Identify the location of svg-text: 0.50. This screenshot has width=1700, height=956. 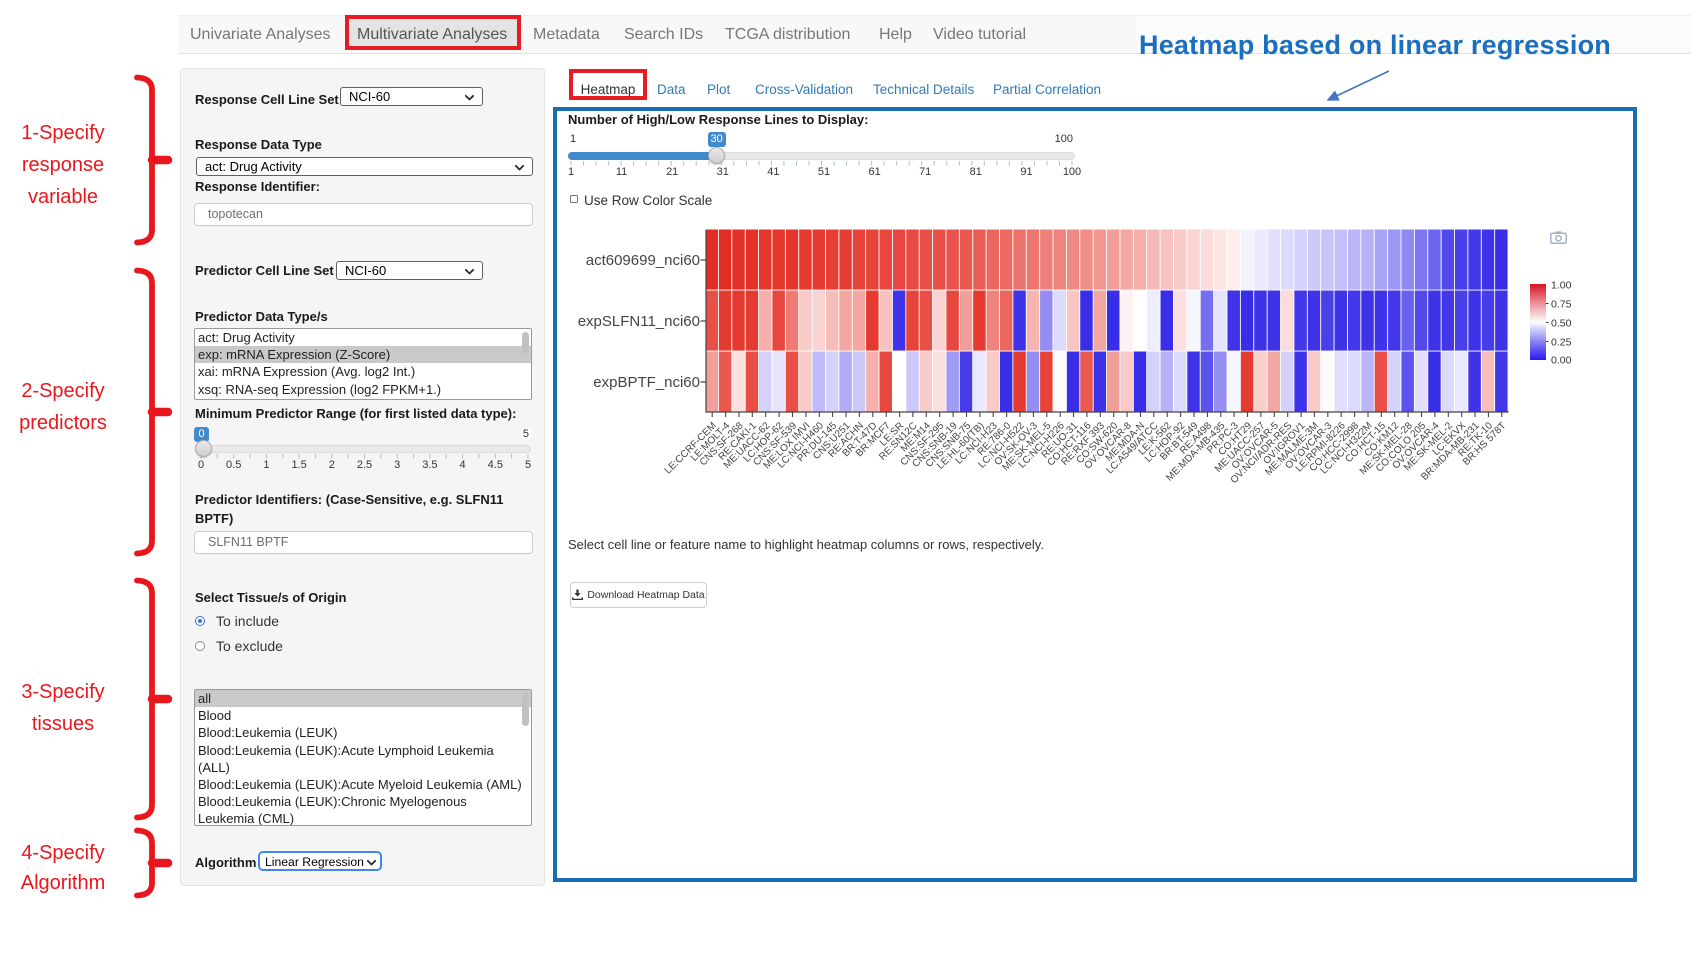
(1561, 324).